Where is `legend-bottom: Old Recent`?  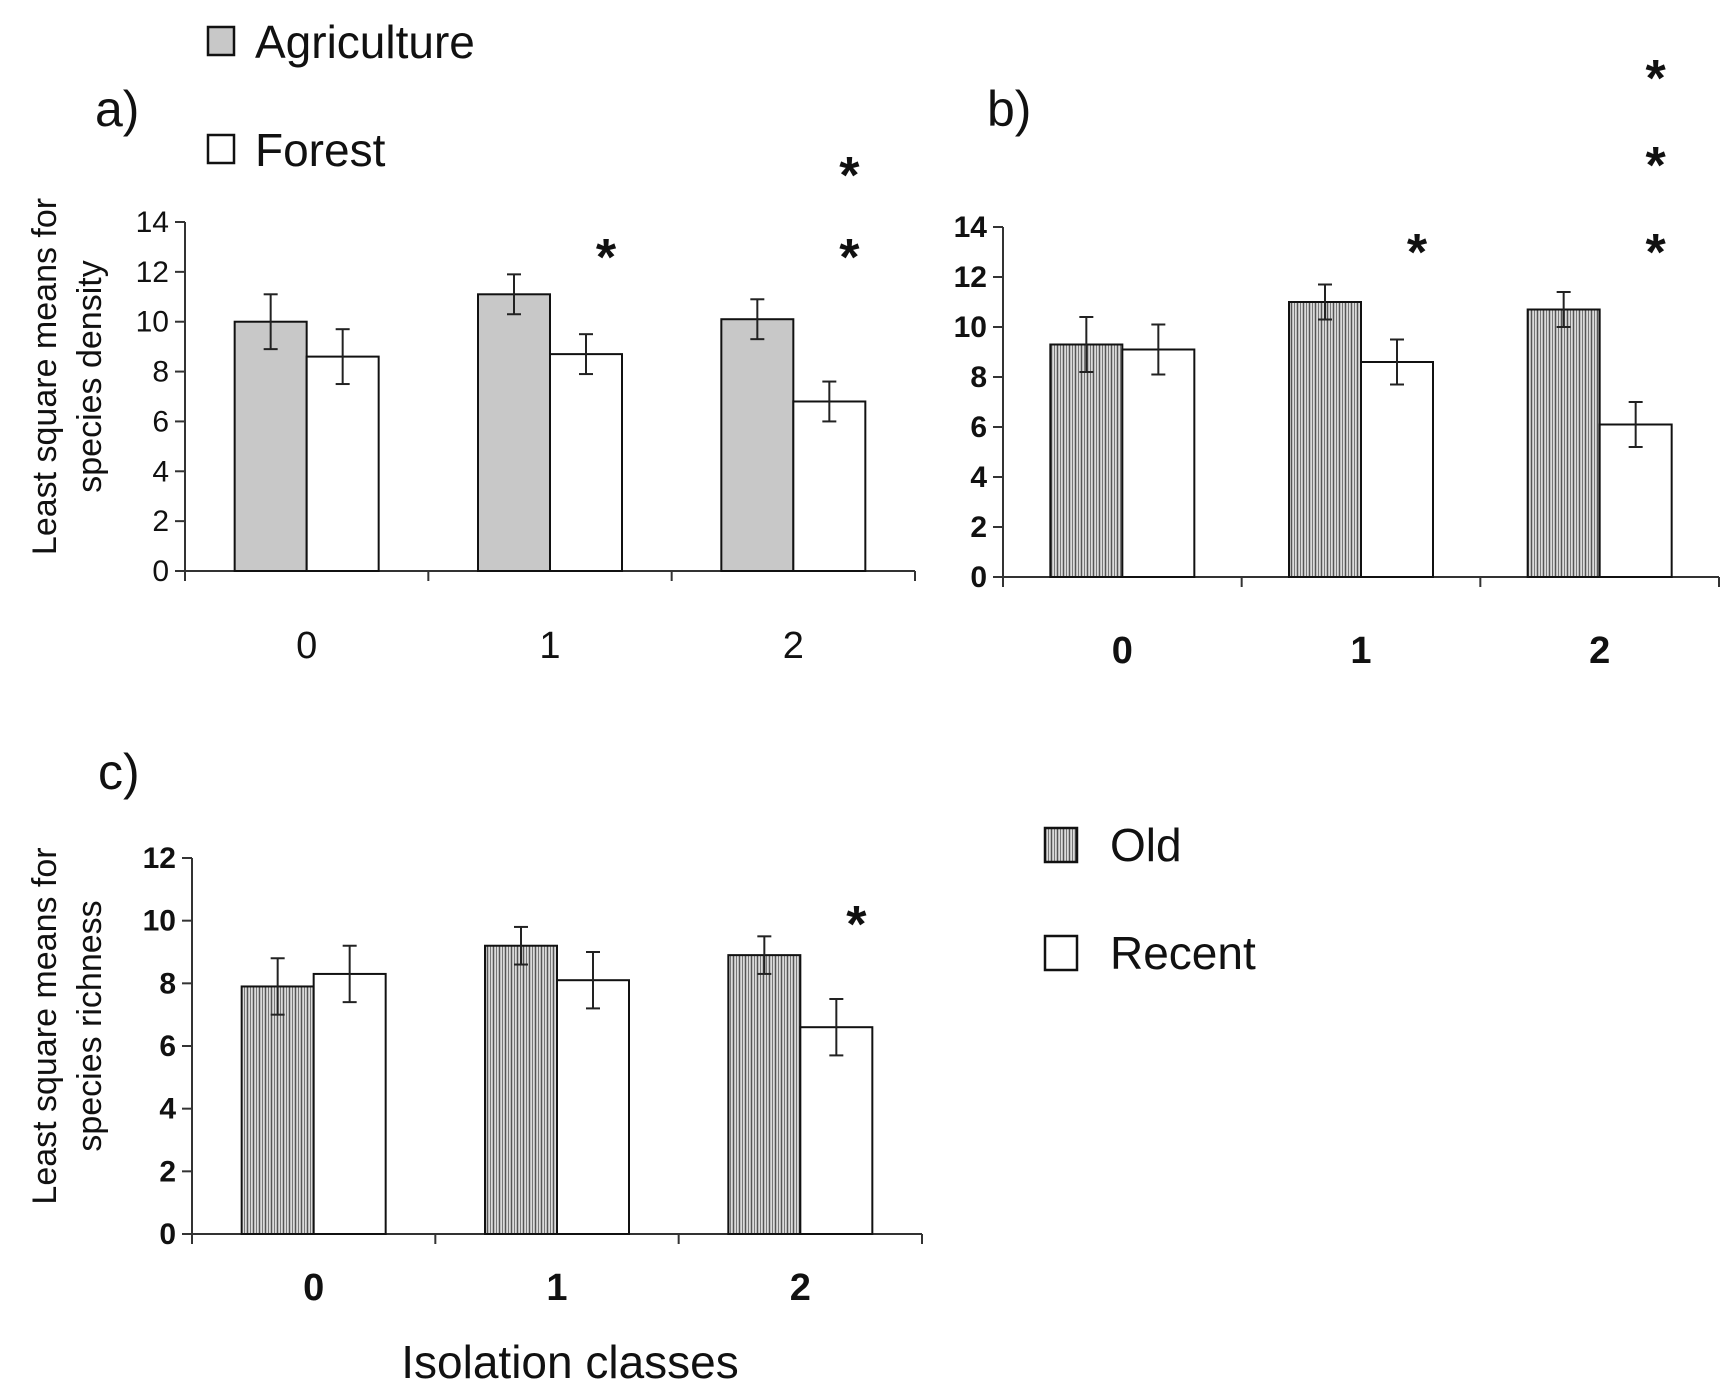
legend-bottom: Old Recent is located at coordinates (1149, 899).